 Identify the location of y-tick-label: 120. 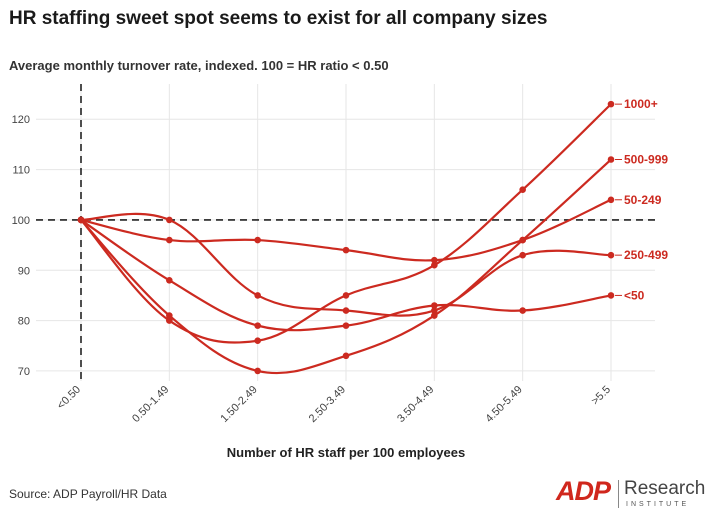
(21, 120).